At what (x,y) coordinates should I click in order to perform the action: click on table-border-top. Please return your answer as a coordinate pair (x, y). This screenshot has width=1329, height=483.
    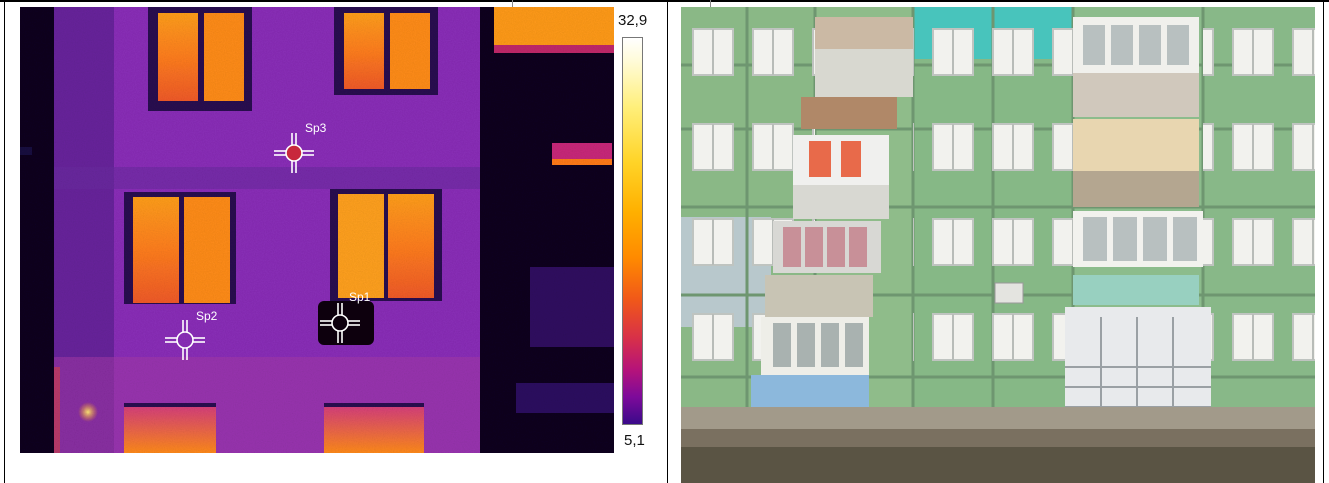
    Looking at the image, I should click on (664, 1).